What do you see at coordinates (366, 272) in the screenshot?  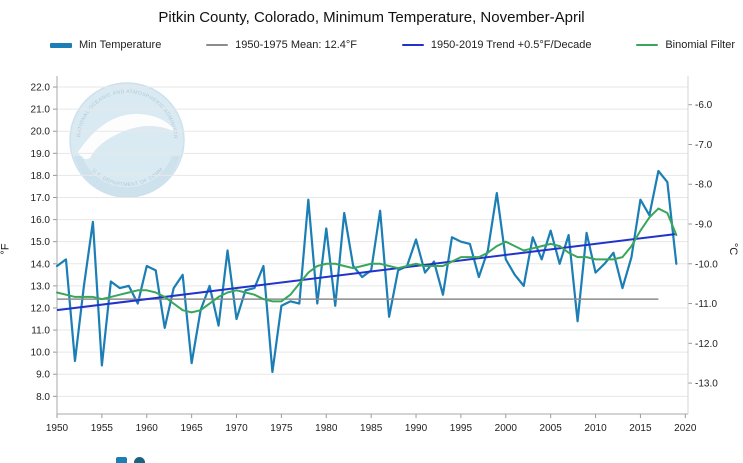 I see `series-line-1950-2019-trend` at bounding box center [366, 272].